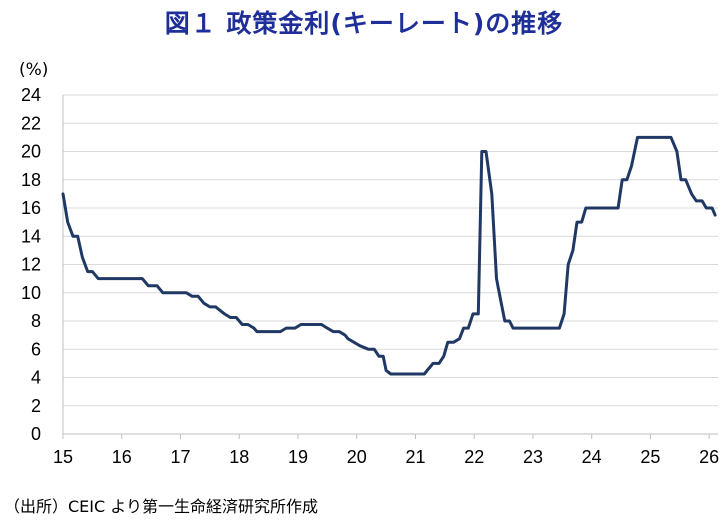 Image resolution: width=728 pixels, height=520 pixels. What do you see at coordinates (161, 506) in the screenshot?
I see `source-note: （出所）CEIC より第一生命経済研究所作成` at bounding box center [161, 506].